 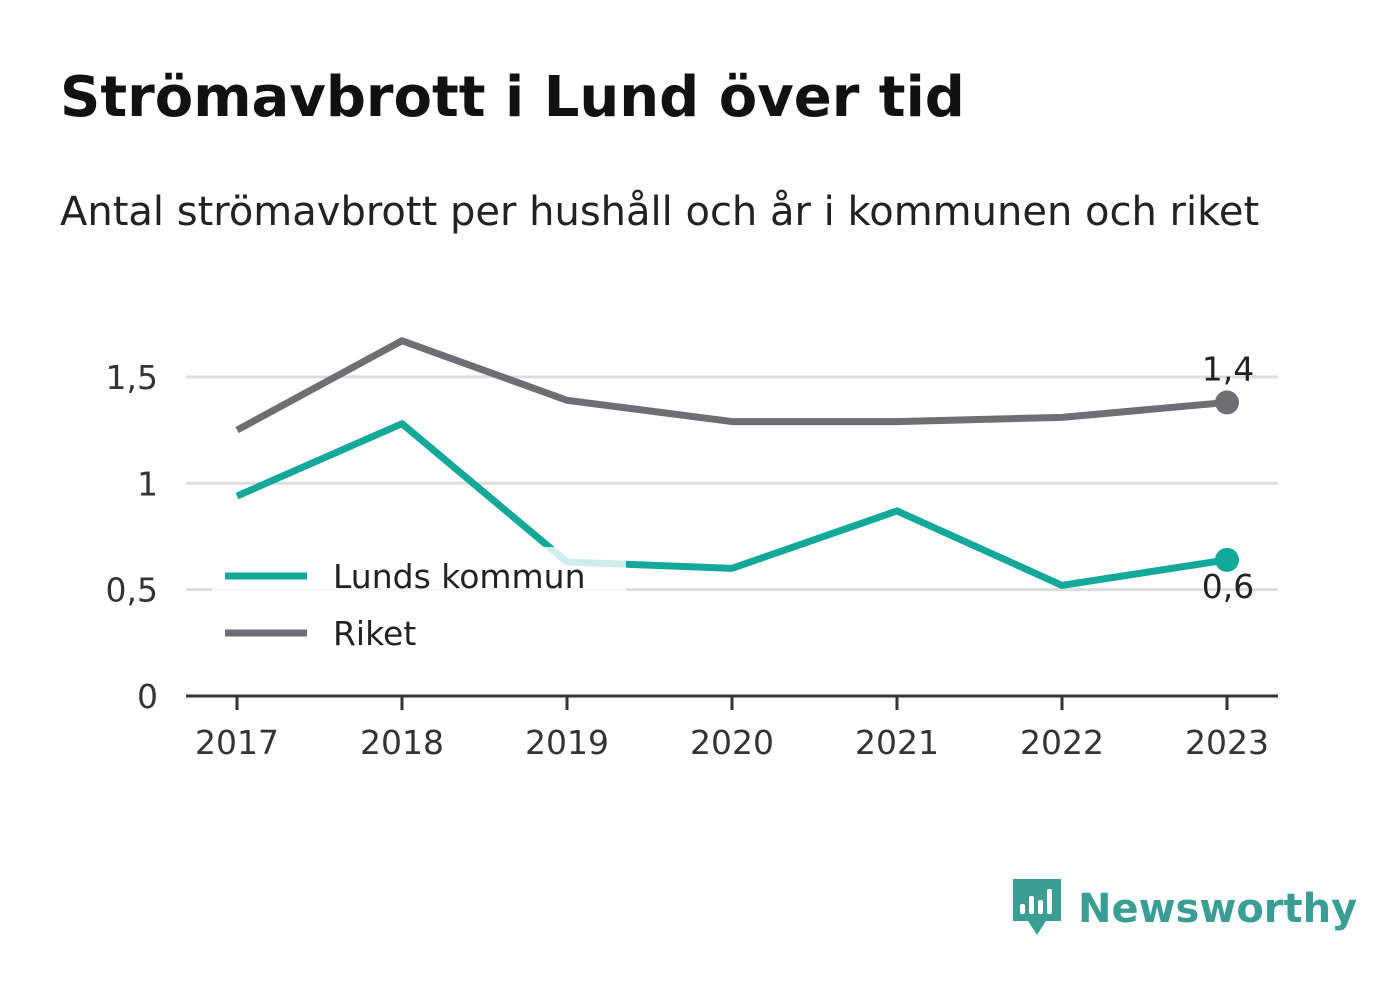 What do you see at coordinates (567, 742) in the screenshot?
I see `x-tick-label: 2019` at bounding box center [567, 742].